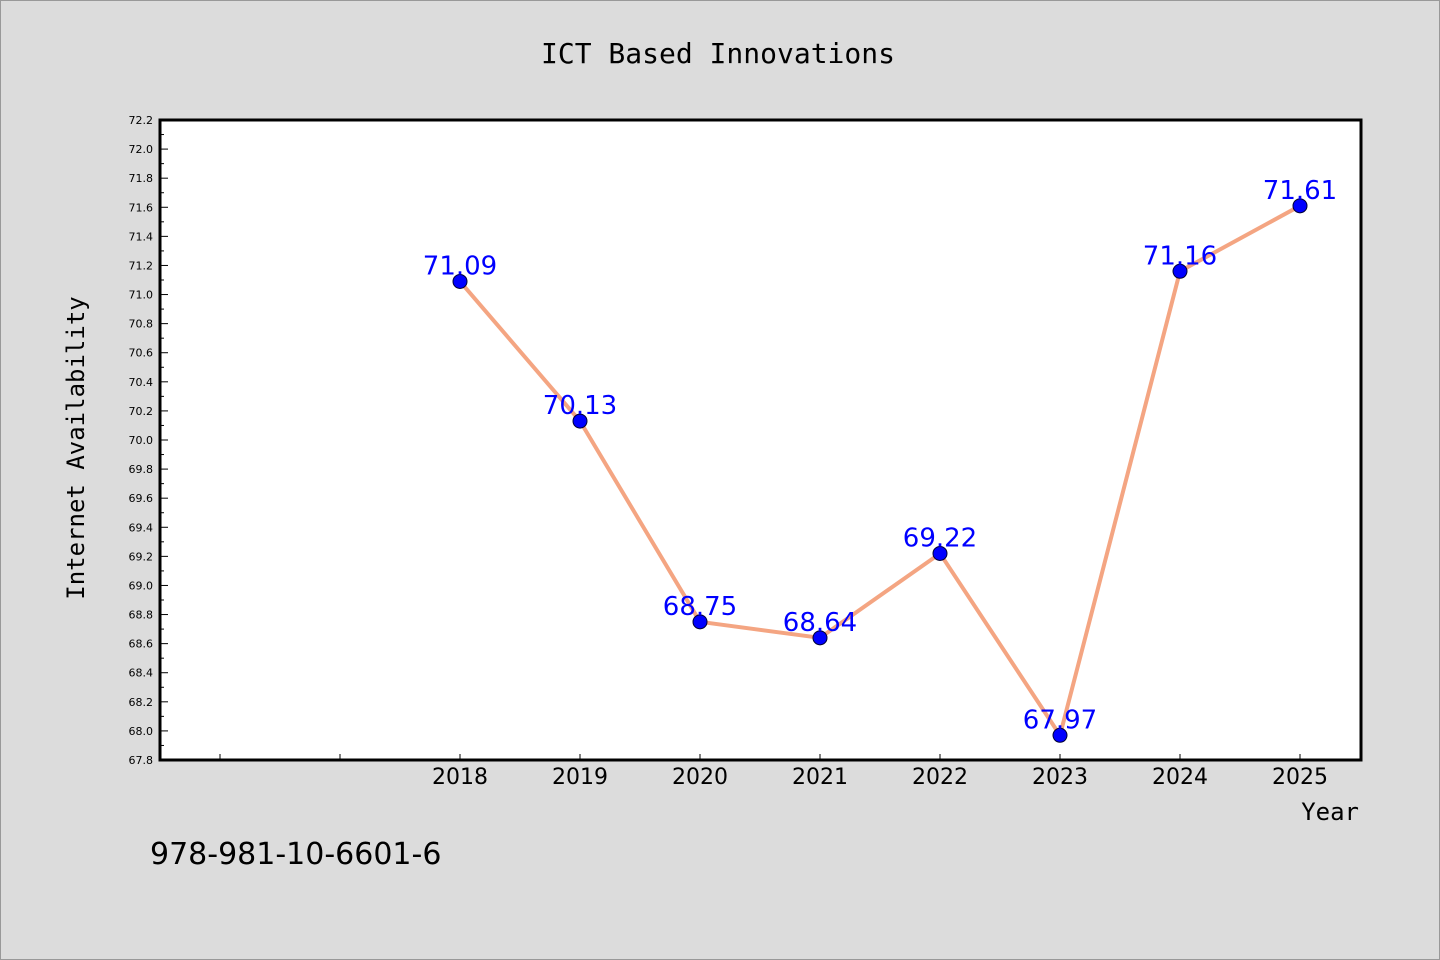 The height and width of the screenshot is (960, 1440). Describe the element at coordinates (141, 382) in the screenshot. I see `y-tick-label: 70.4` at that location.